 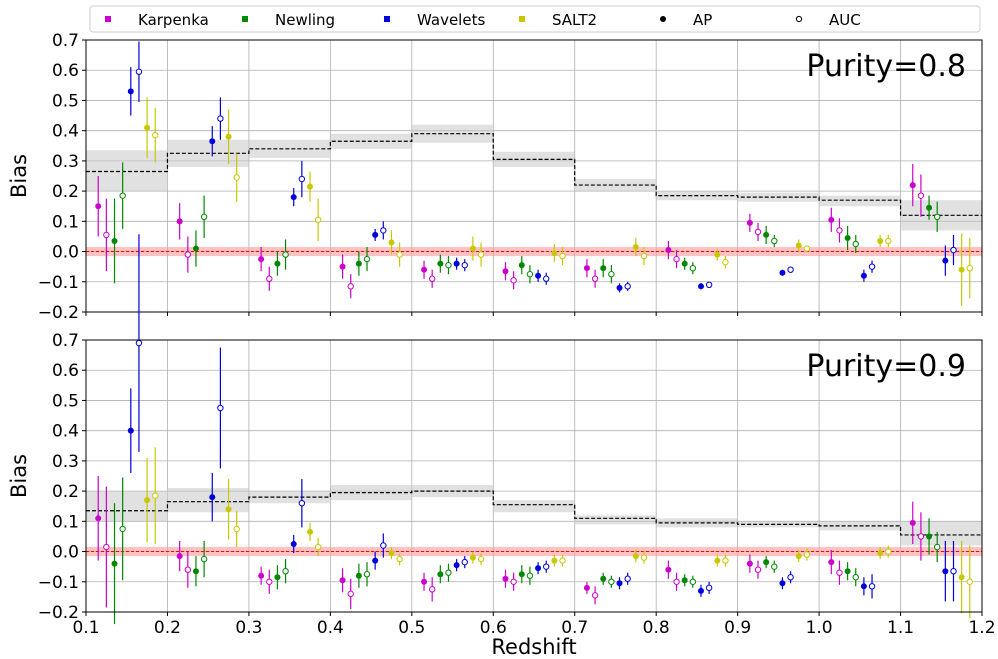 I want to click on legend-label: Newling, so click(x=305, y=20).